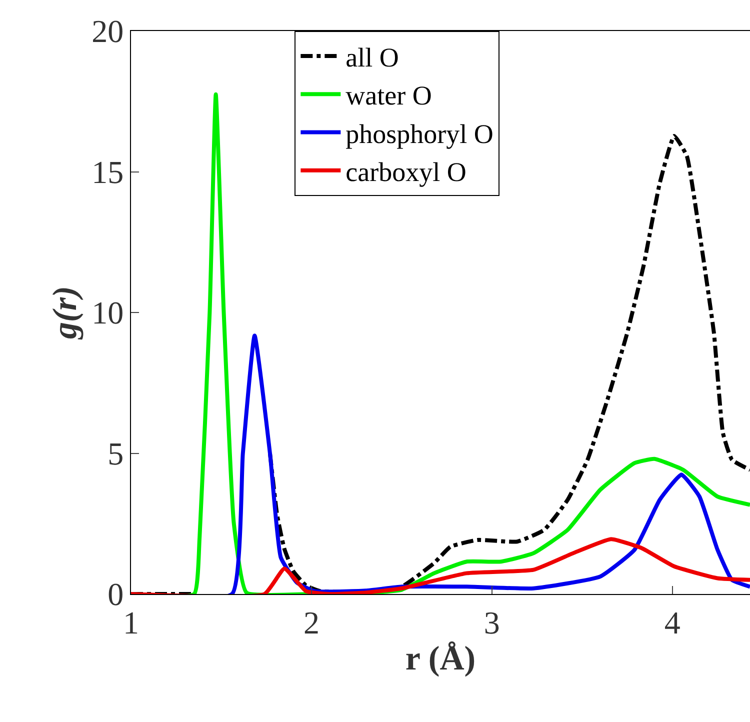  I want to click on x-tick-label: 3, so click(492, 622).